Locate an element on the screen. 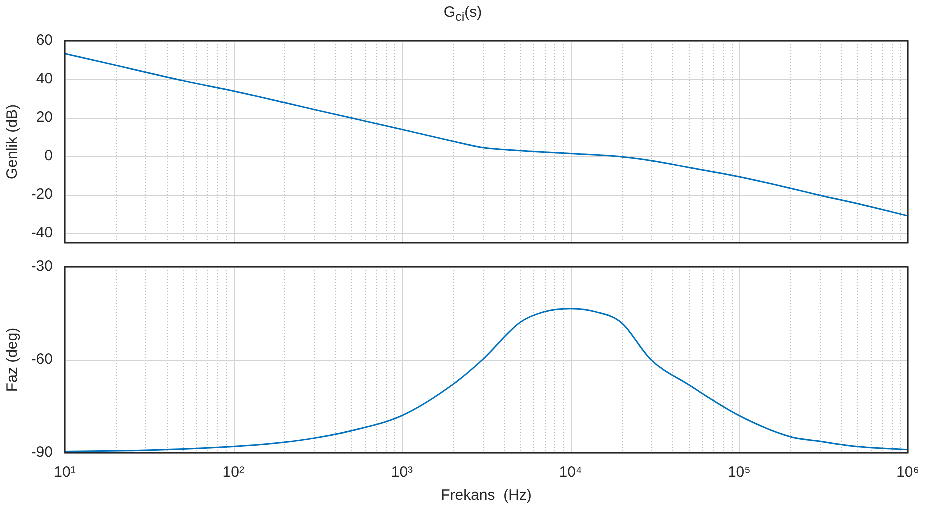  x-tick-label: 10³ is located at coordinates (402, 473).